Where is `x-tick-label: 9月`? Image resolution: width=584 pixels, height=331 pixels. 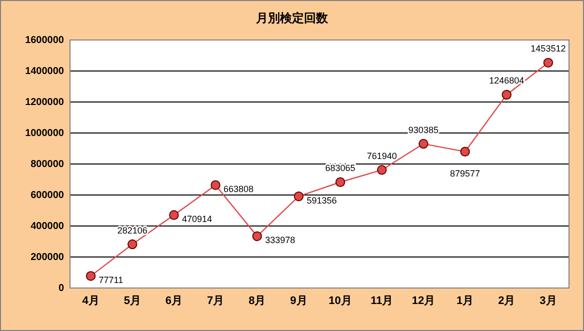
x-tick-label: 9月 is located at coordinates (299, 300).